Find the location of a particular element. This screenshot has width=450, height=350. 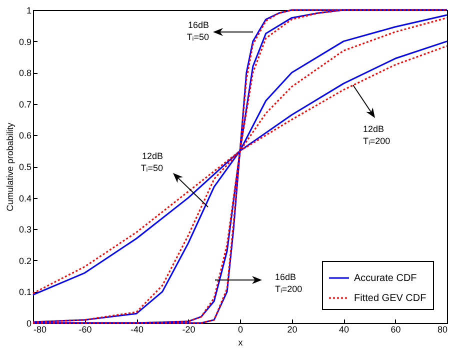

y-tick-label: 0.4 is located at coordinates (25, 198).